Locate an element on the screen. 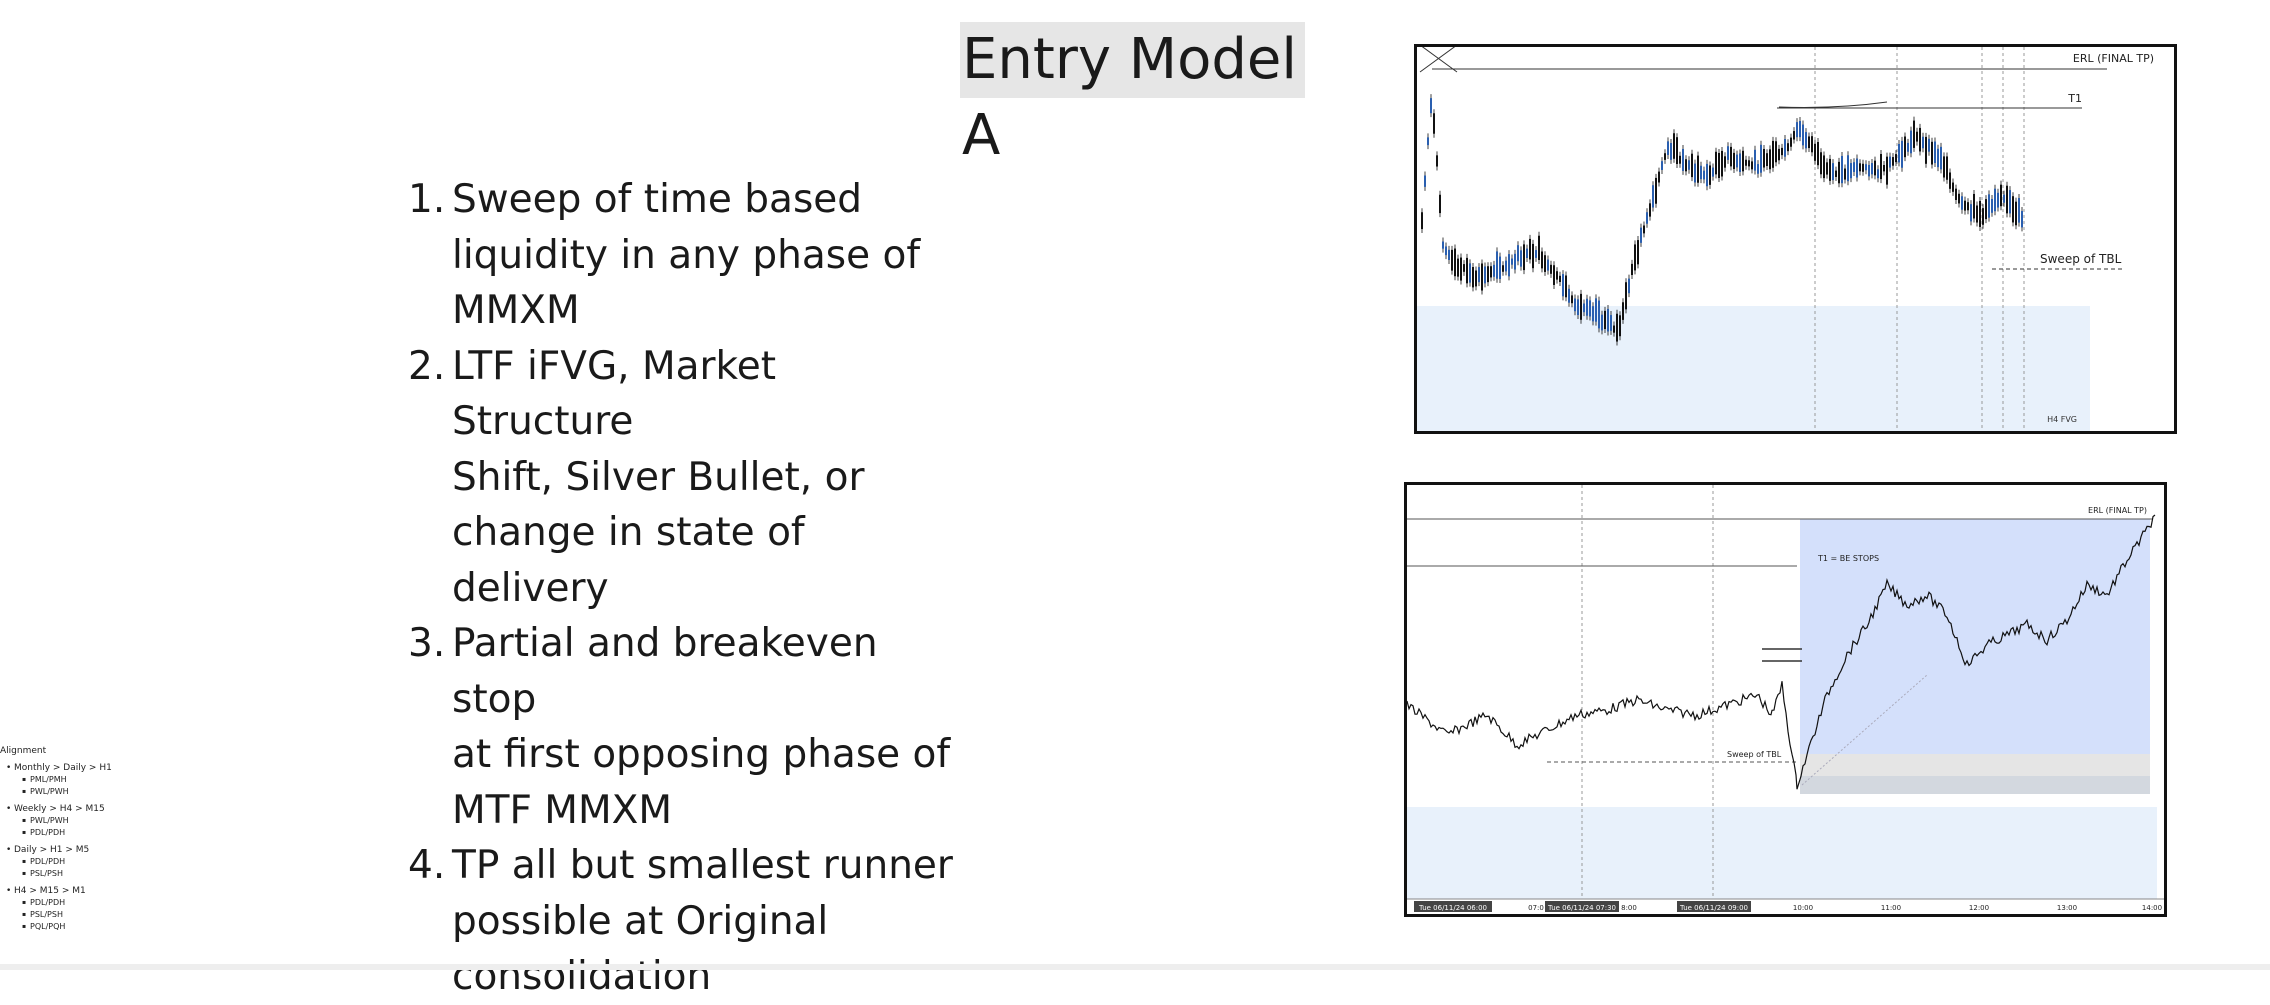  fvg-zone is located at coordinates (1782, 853).